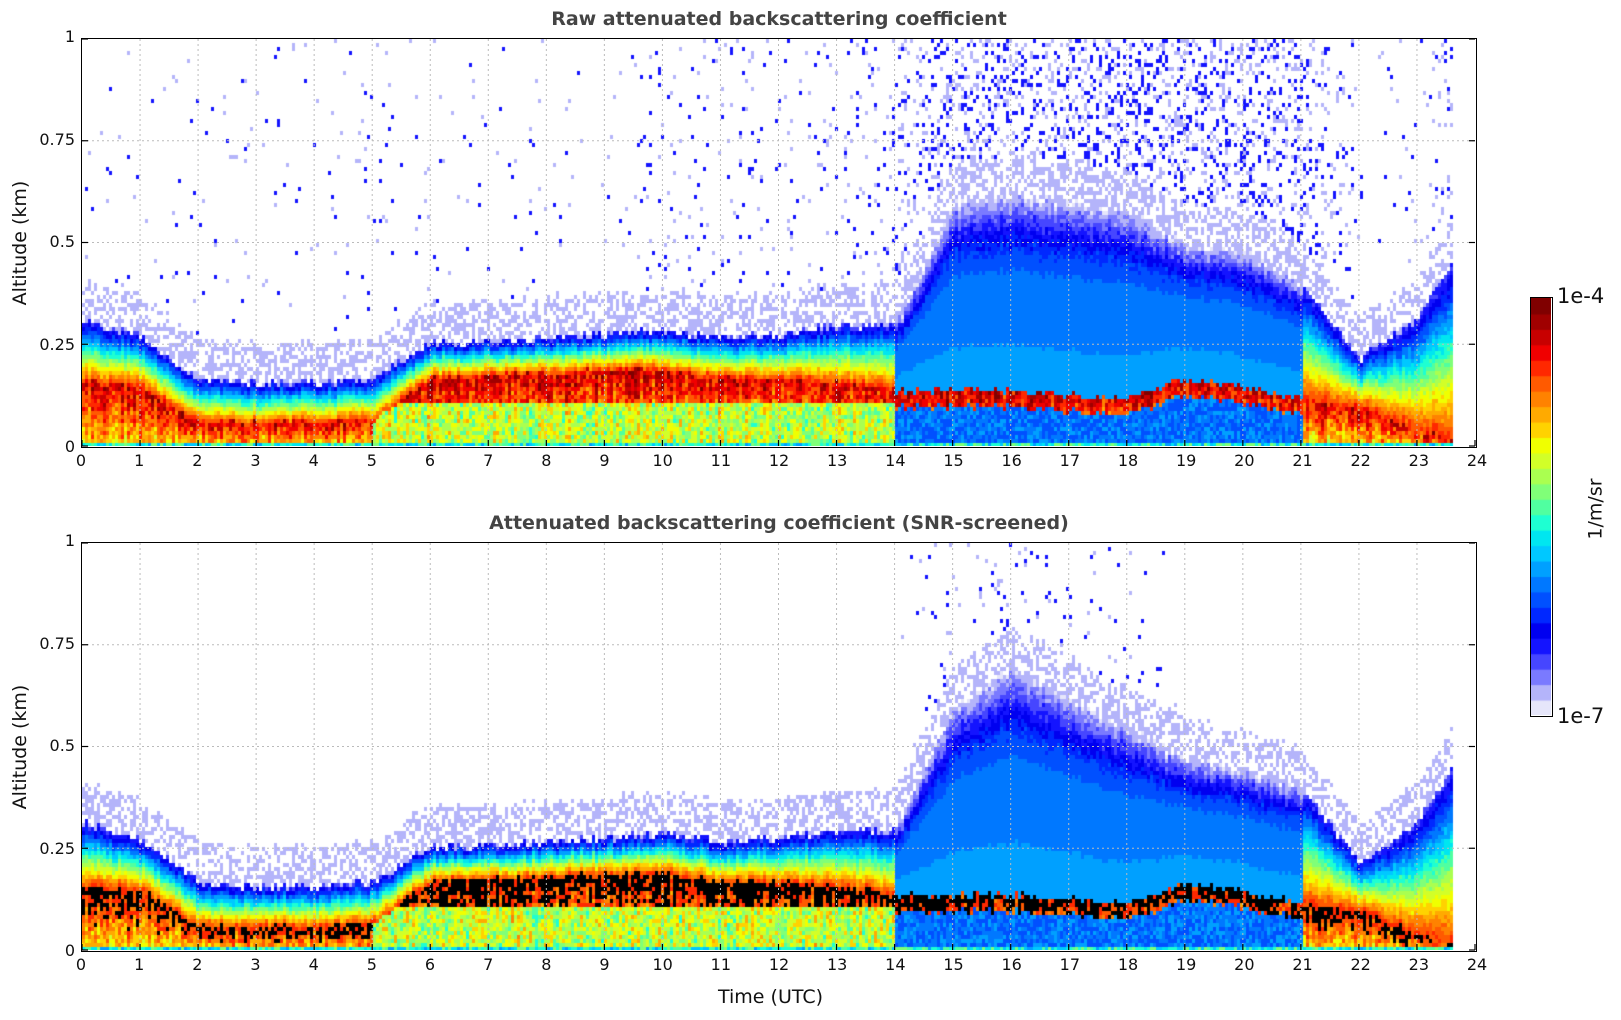  Describe the element at coordinates (1581, 716) in the screenshot. I see `colorbar-min-label: 1e-7` at that location.